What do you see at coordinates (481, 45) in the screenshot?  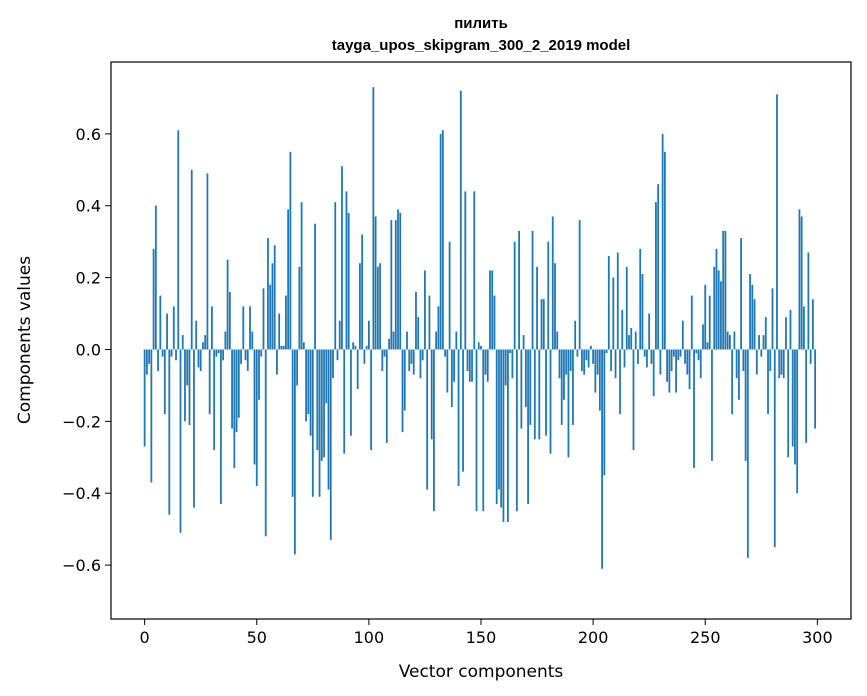 I see `chart-subtitle: tayga_upos_skipgram_300_2_2019 model` at bounding box center [481, 45].